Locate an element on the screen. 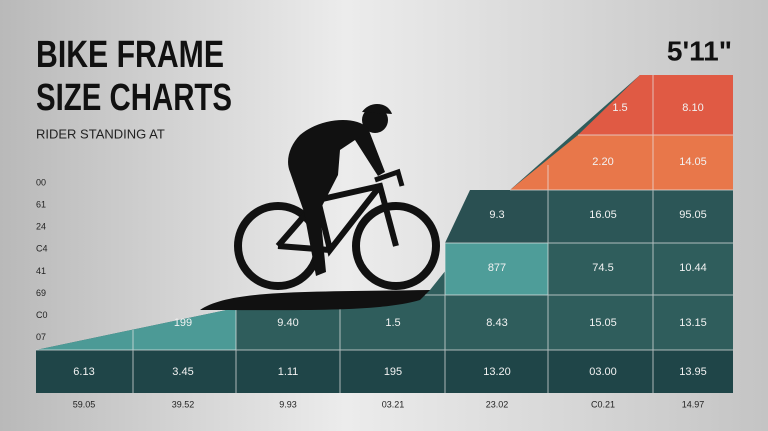  cell-value: 3.45 is located at coordinates (182, 372).